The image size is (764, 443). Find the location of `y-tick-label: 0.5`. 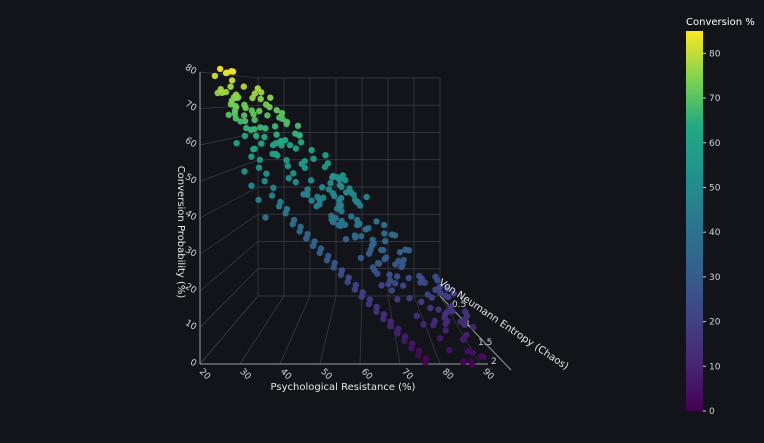

y-tick-label: 0.5 is located at coordinates (459, 305).